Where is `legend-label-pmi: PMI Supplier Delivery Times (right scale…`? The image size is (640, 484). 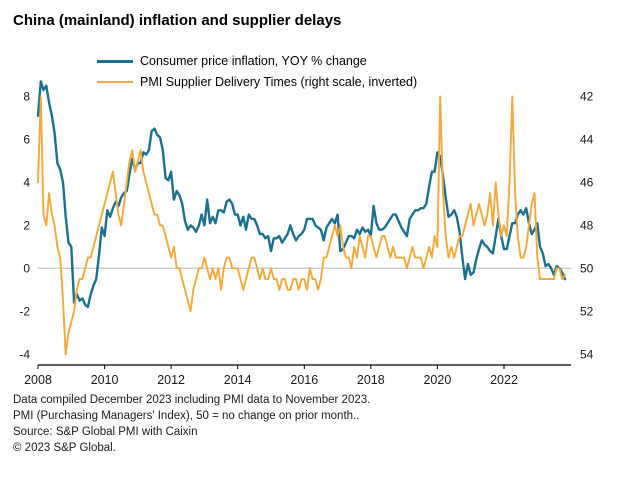
legend-label-pmi: PMI Supplier Delivery Times (right scale… is located at coordinates (279, 82).